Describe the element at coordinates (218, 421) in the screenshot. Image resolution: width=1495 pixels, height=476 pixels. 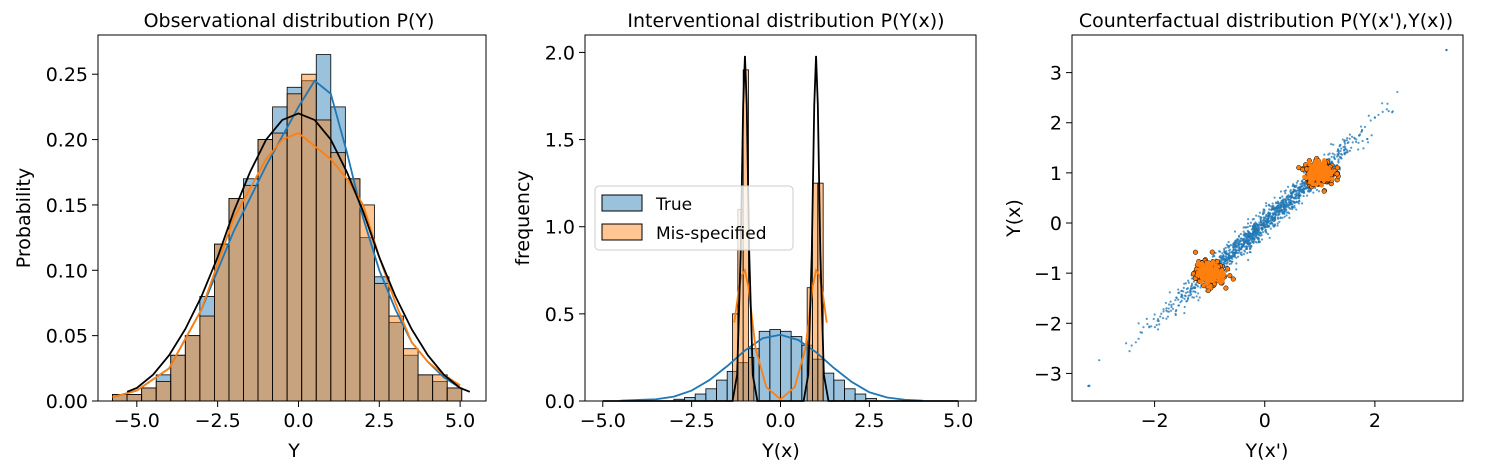
I see `x-tick-label-observational: −2.5` at that location.